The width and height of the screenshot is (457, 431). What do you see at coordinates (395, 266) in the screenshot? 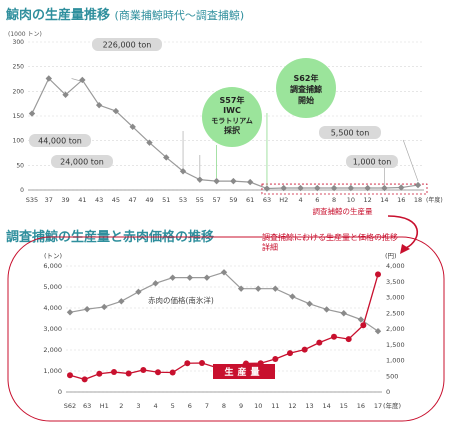
I see `bottom-right-tick-label: 4,000` at bounding box center [395, 266].